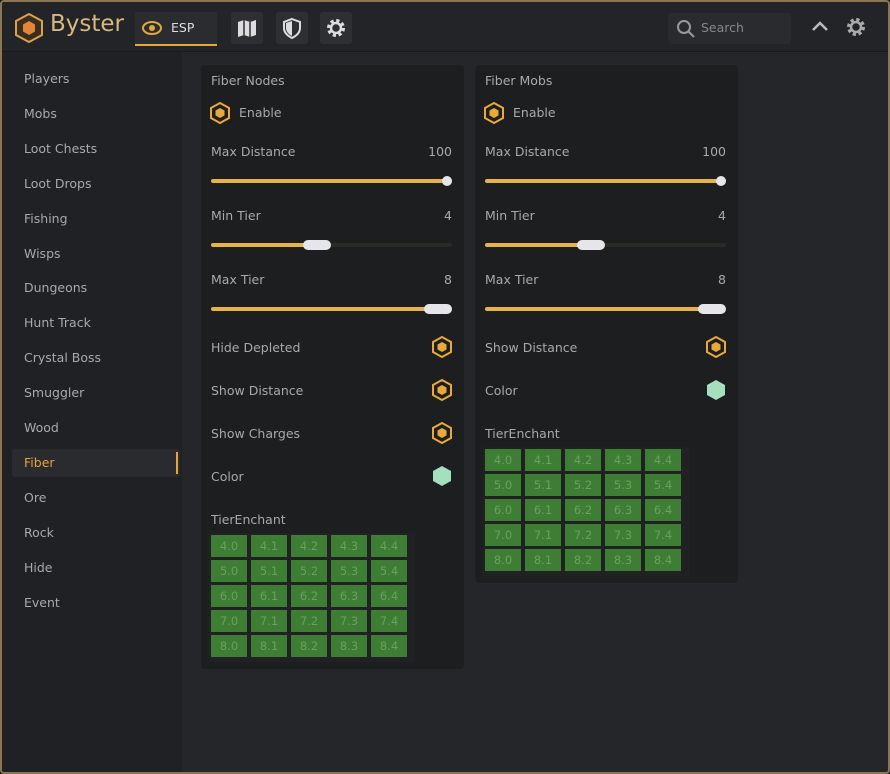  What do you see at coordinates (40, 113) in the screenshot?
I see `sidebar-item: Mobs` at bounding box center [40, 113].